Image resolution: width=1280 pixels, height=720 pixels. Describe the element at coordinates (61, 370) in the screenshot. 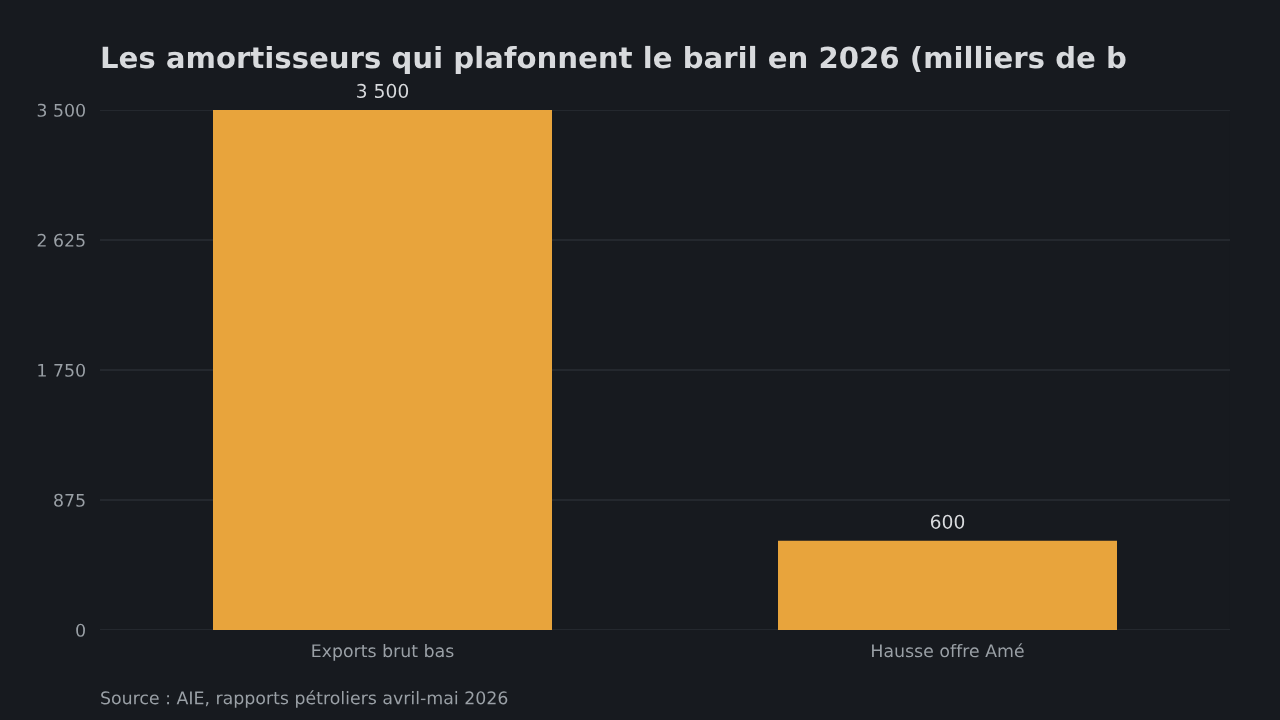

I see `y-tick-label: 1 750` at that location.